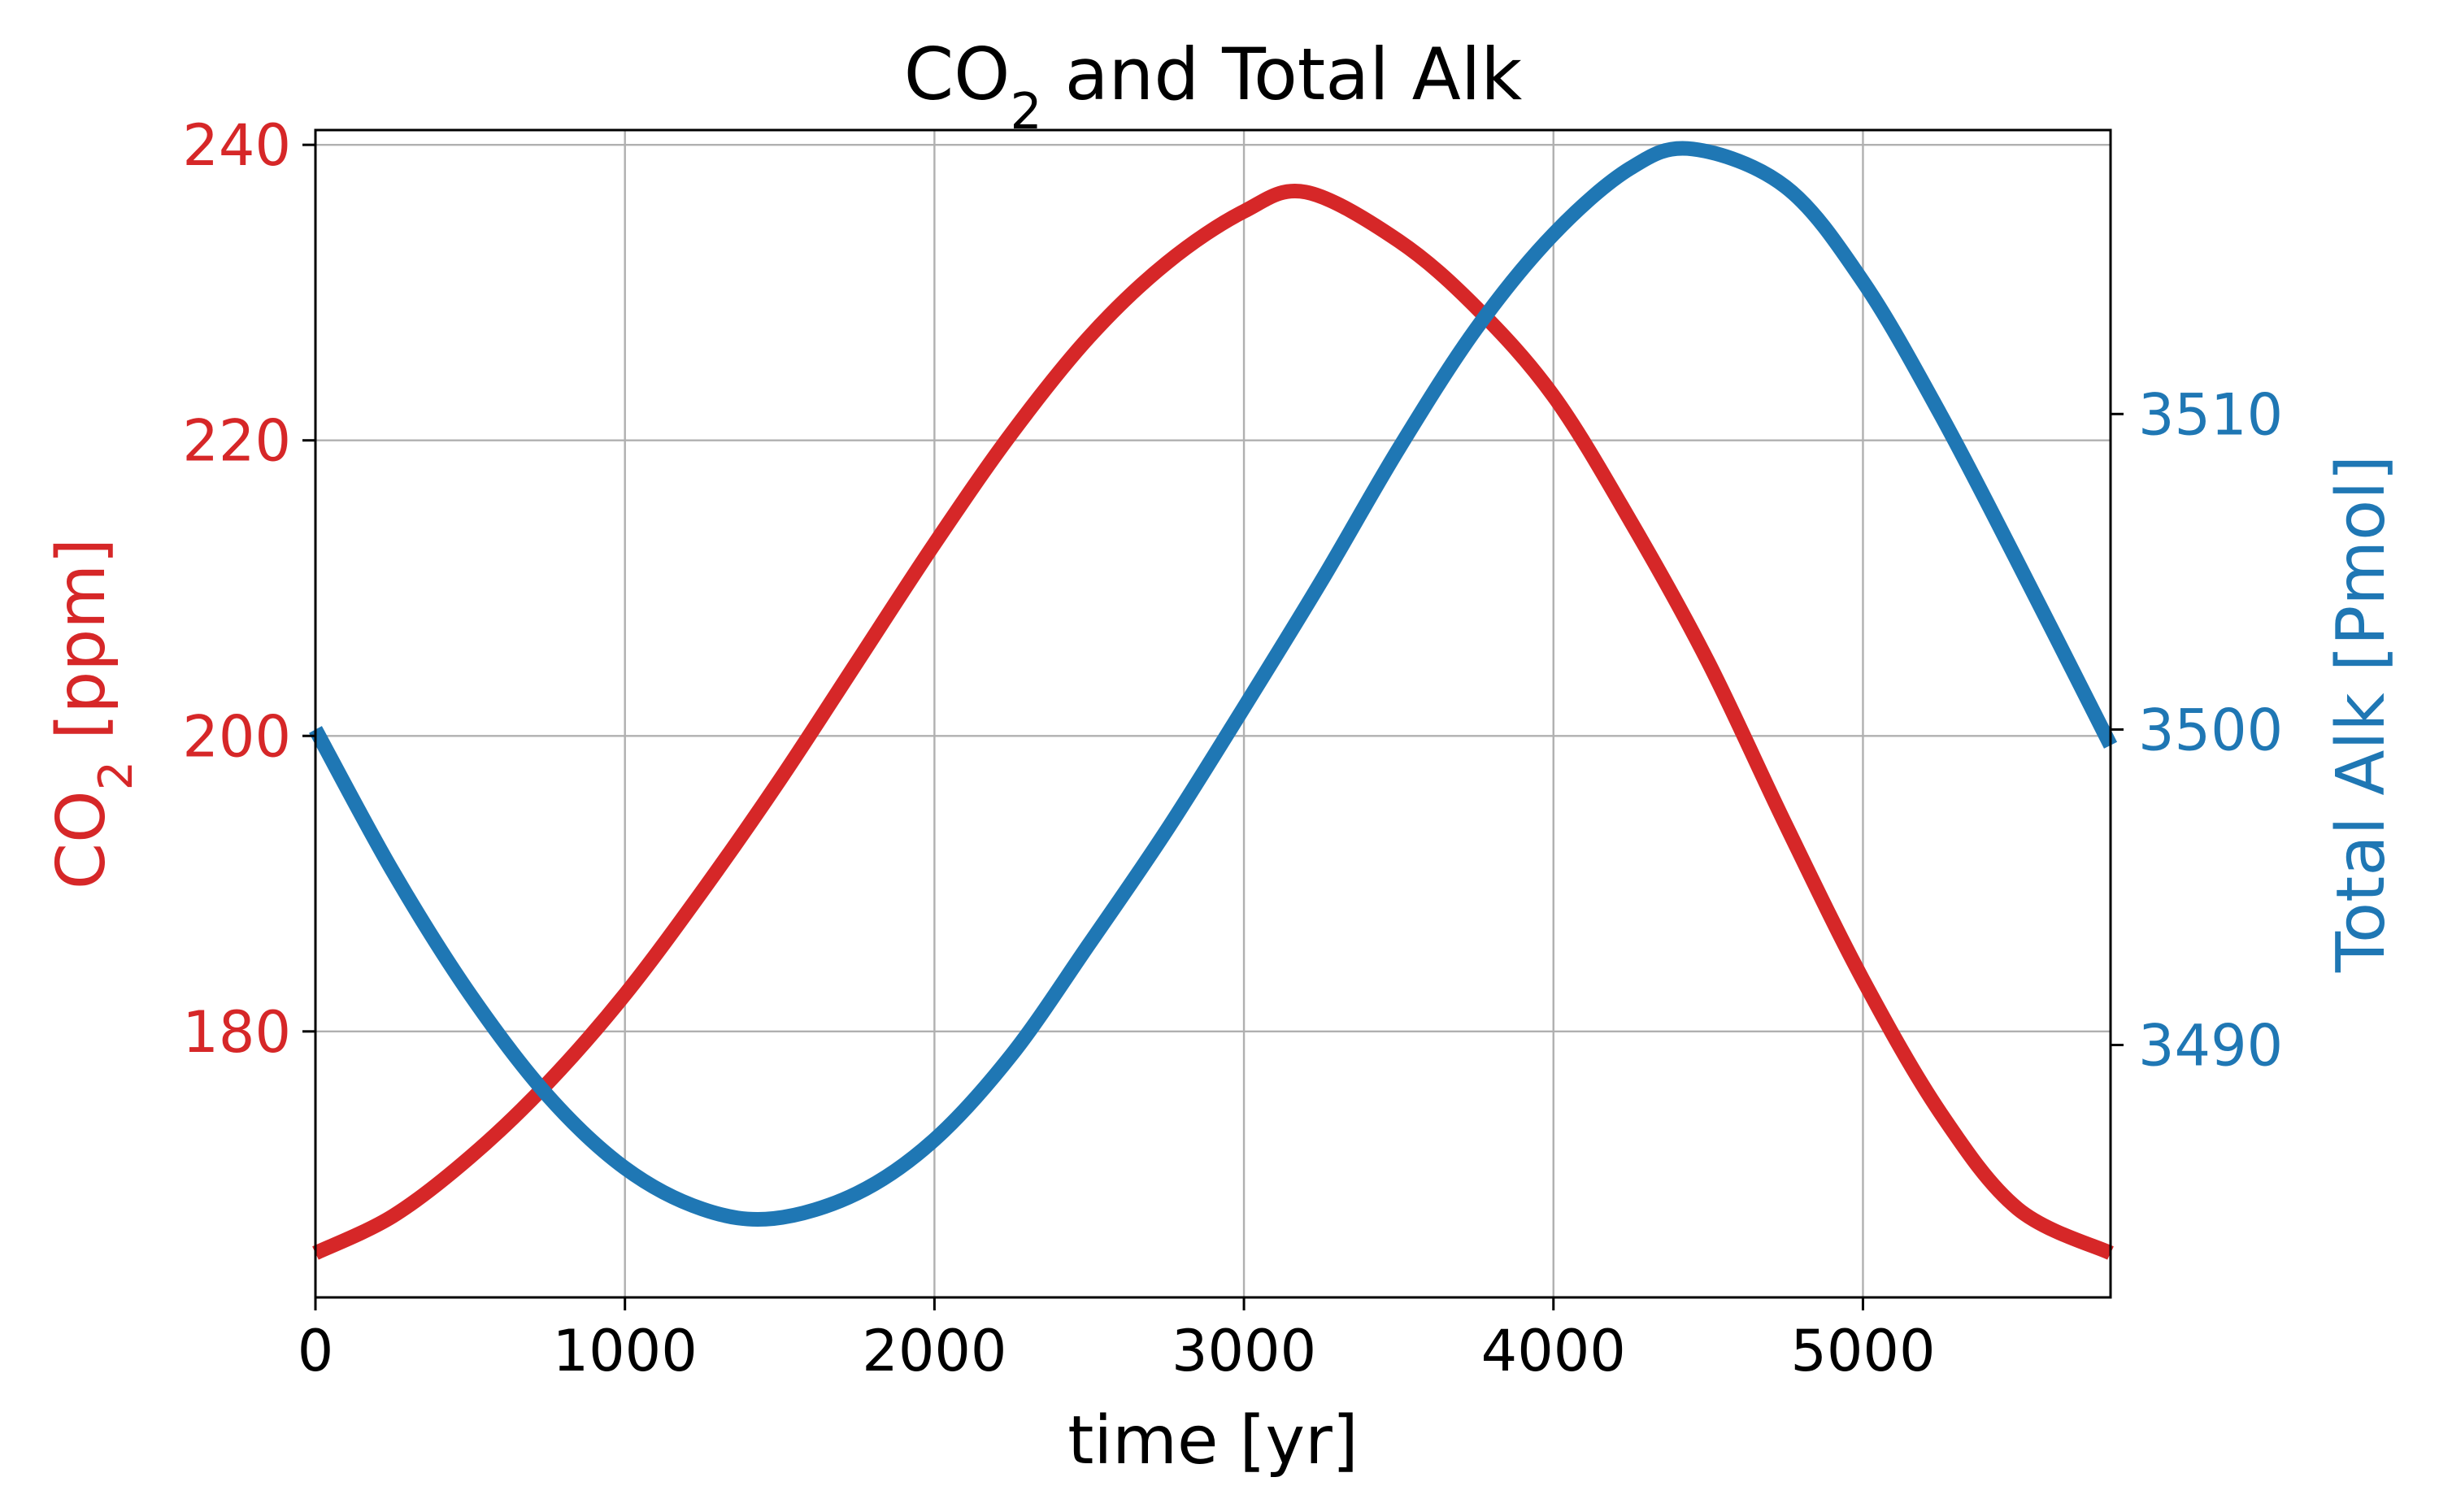  What do you see at coordinates (1213, 1440) in the screenshot?
I see `x-axis-label: time [yr]` at bounding box center [1213, 1440].